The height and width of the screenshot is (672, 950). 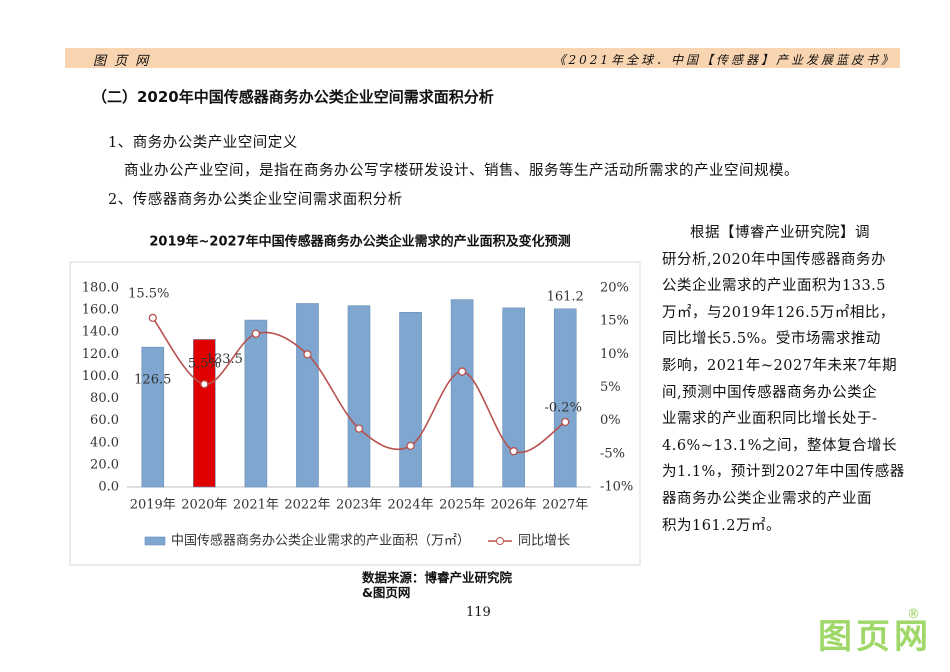 What do you see at coordinates (478, 612) in the screenshot?
I see `page-number: 119` at bounding box center [478, 612].